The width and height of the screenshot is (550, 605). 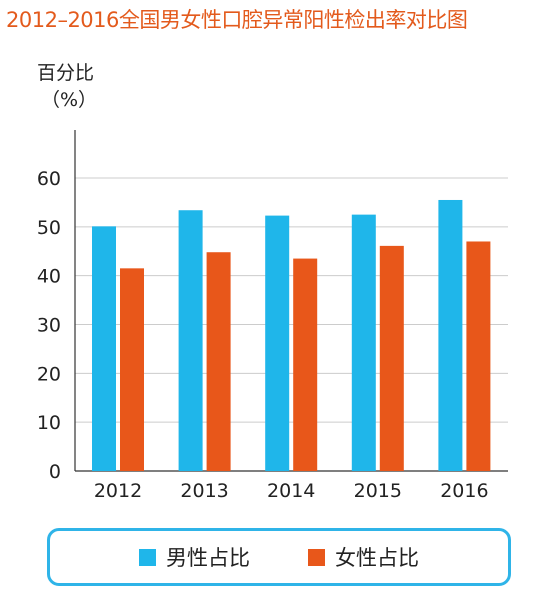 I want to click on bar-female-2014, so click(x=305, y=364).